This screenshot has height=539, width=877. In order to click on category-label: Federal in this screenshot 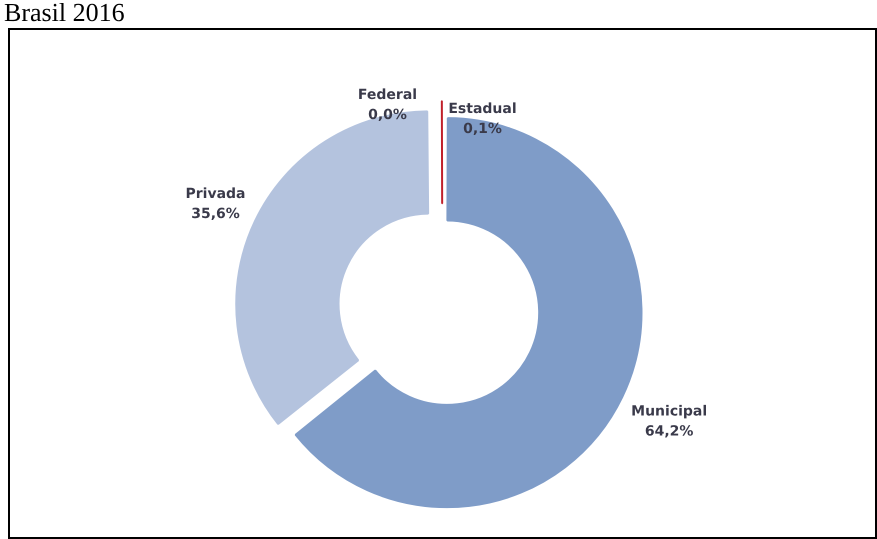, I will do `click(388, 95)`.